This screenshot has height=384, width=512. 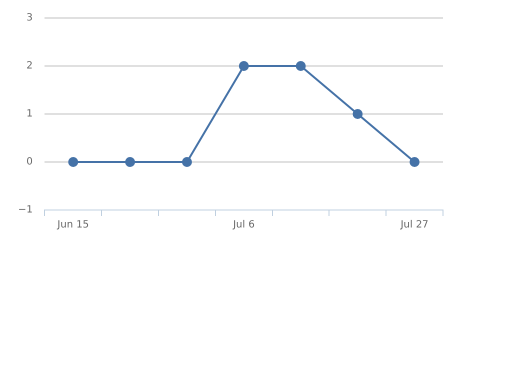 I want to click on x-tick-label: Jul 27, so click(x=414, y=225).